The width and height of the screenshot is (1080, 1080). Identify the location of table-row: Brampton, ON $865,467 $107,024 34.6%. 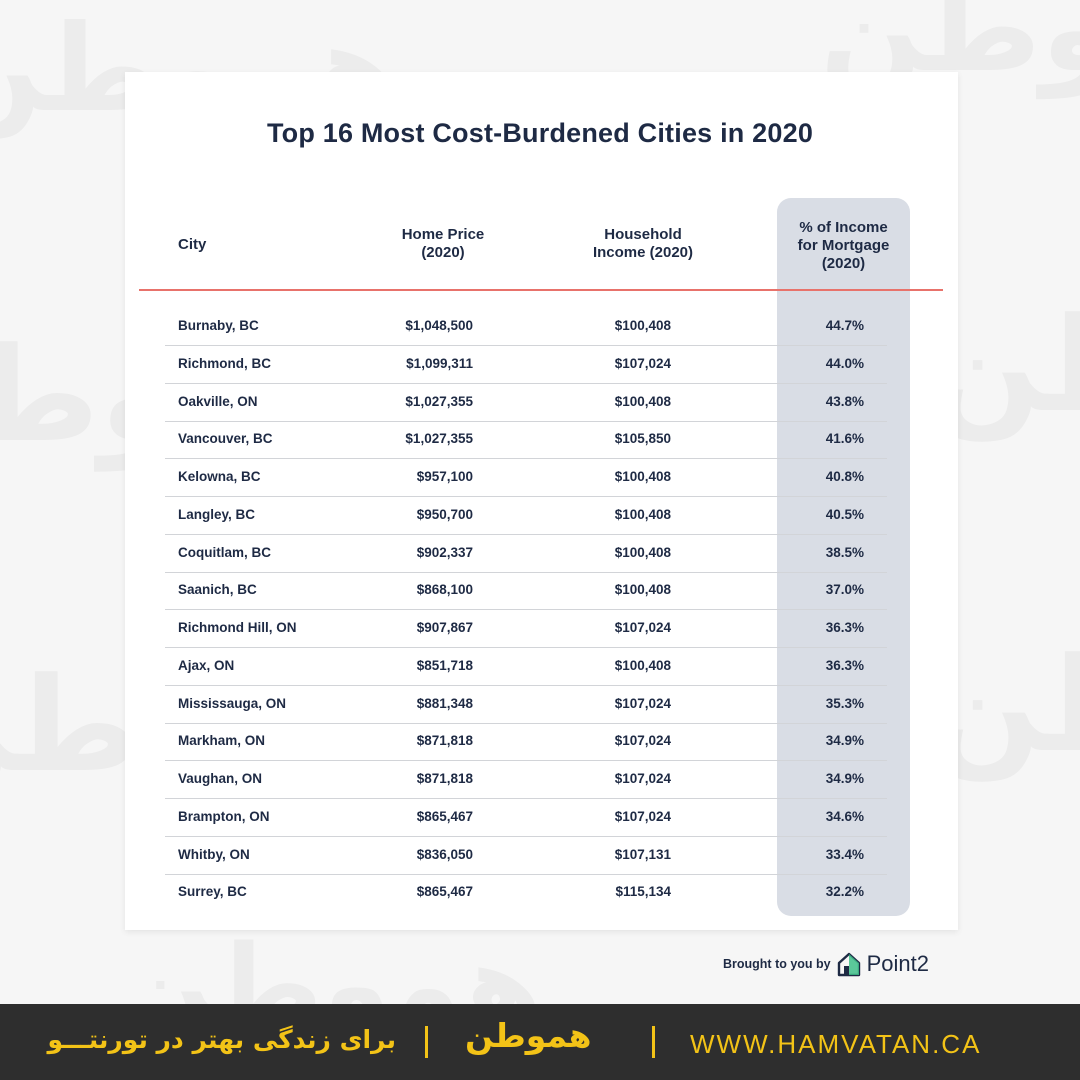
(526, 817).